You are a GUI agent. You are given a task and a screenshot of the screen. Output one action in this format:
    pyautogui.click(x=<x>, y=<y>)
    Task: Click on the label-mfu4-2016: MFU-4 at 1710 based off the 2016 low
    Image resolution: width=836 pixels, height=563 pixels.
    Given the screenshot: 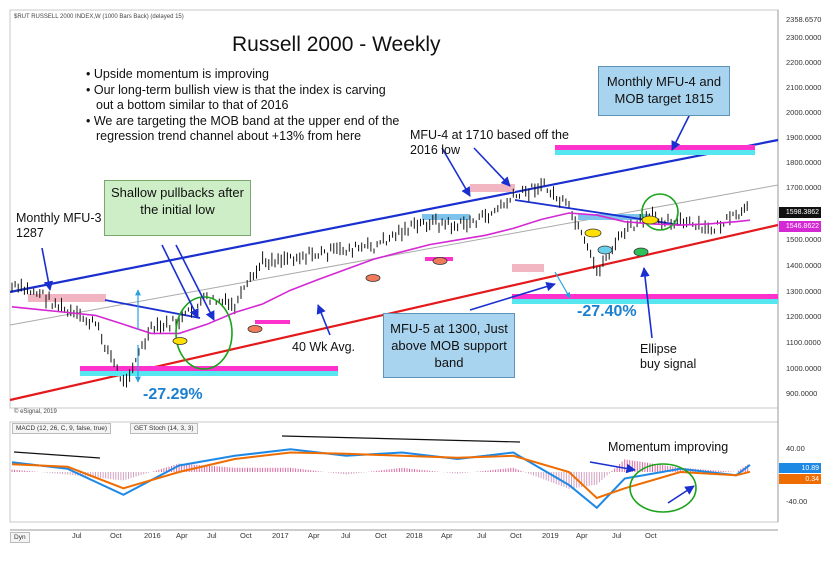 What is the action you would take?
    pyautogui.click(x=489, y=142)
    